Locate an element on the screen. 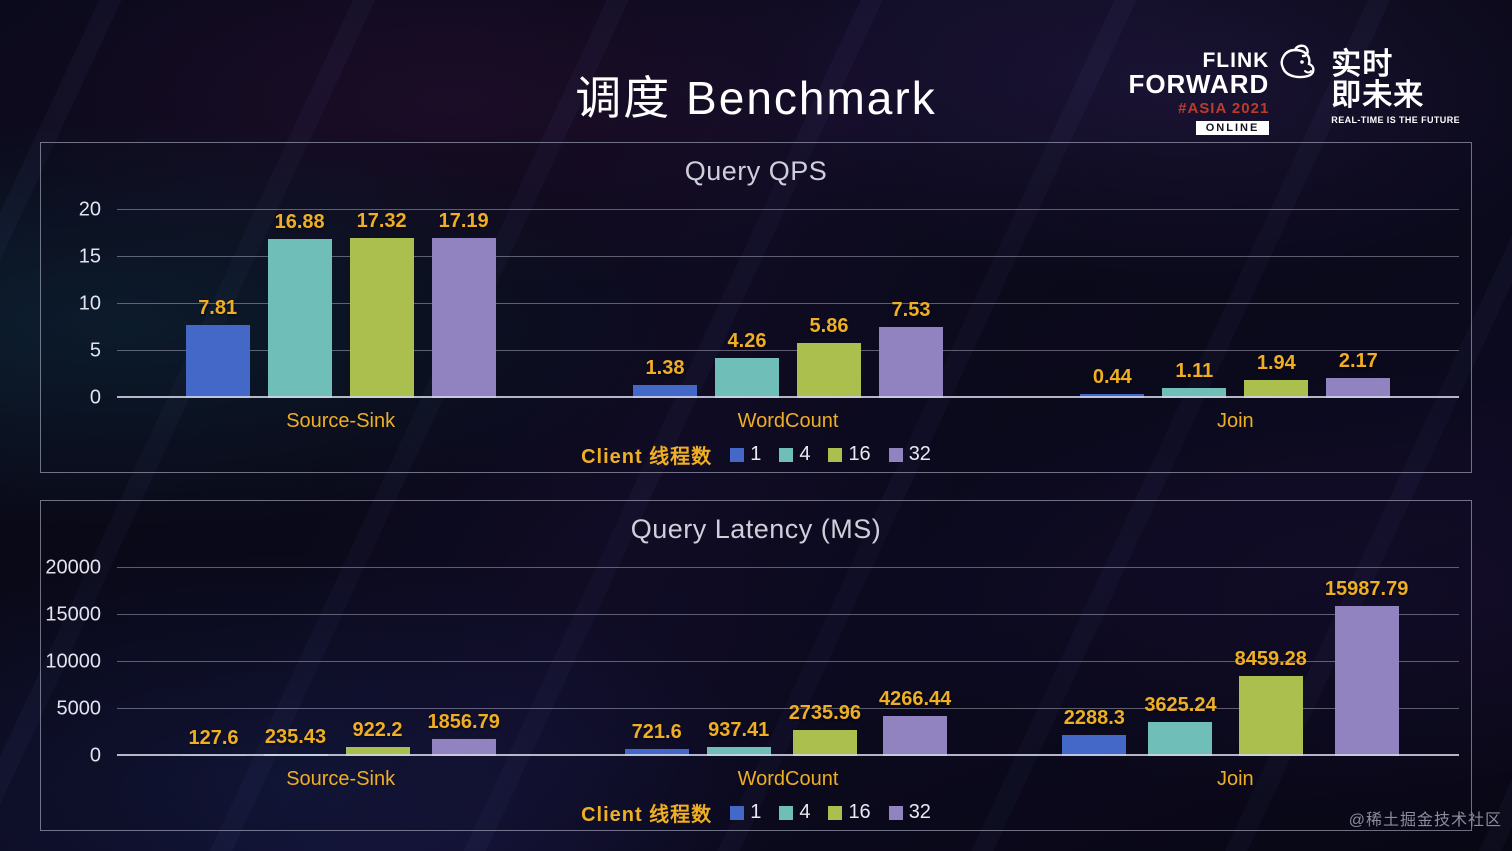  bar-value-label: 4.26 is located at coordinates (747, 340).